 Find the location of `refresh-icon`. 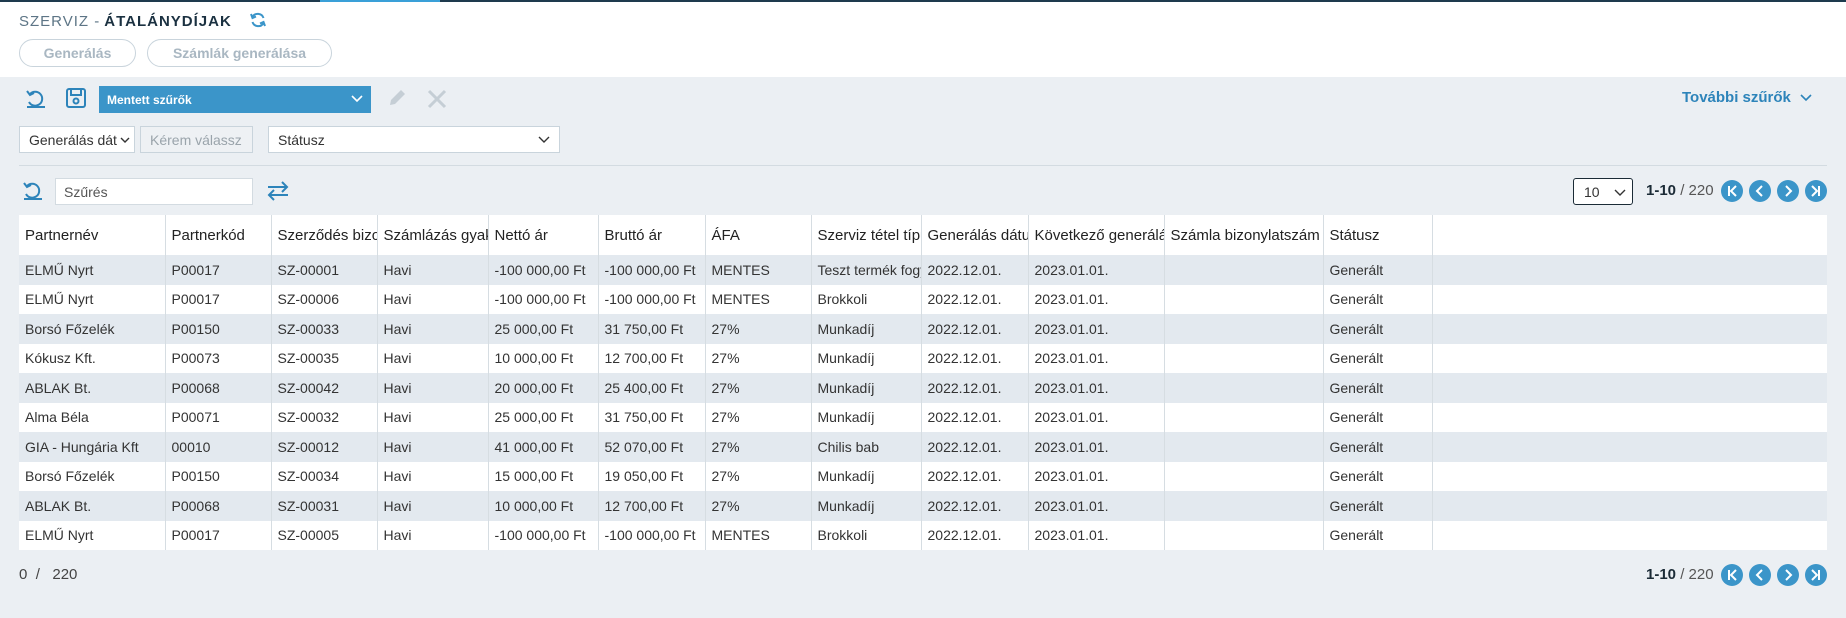

refresh-icon is located at coordinates (258, 20).